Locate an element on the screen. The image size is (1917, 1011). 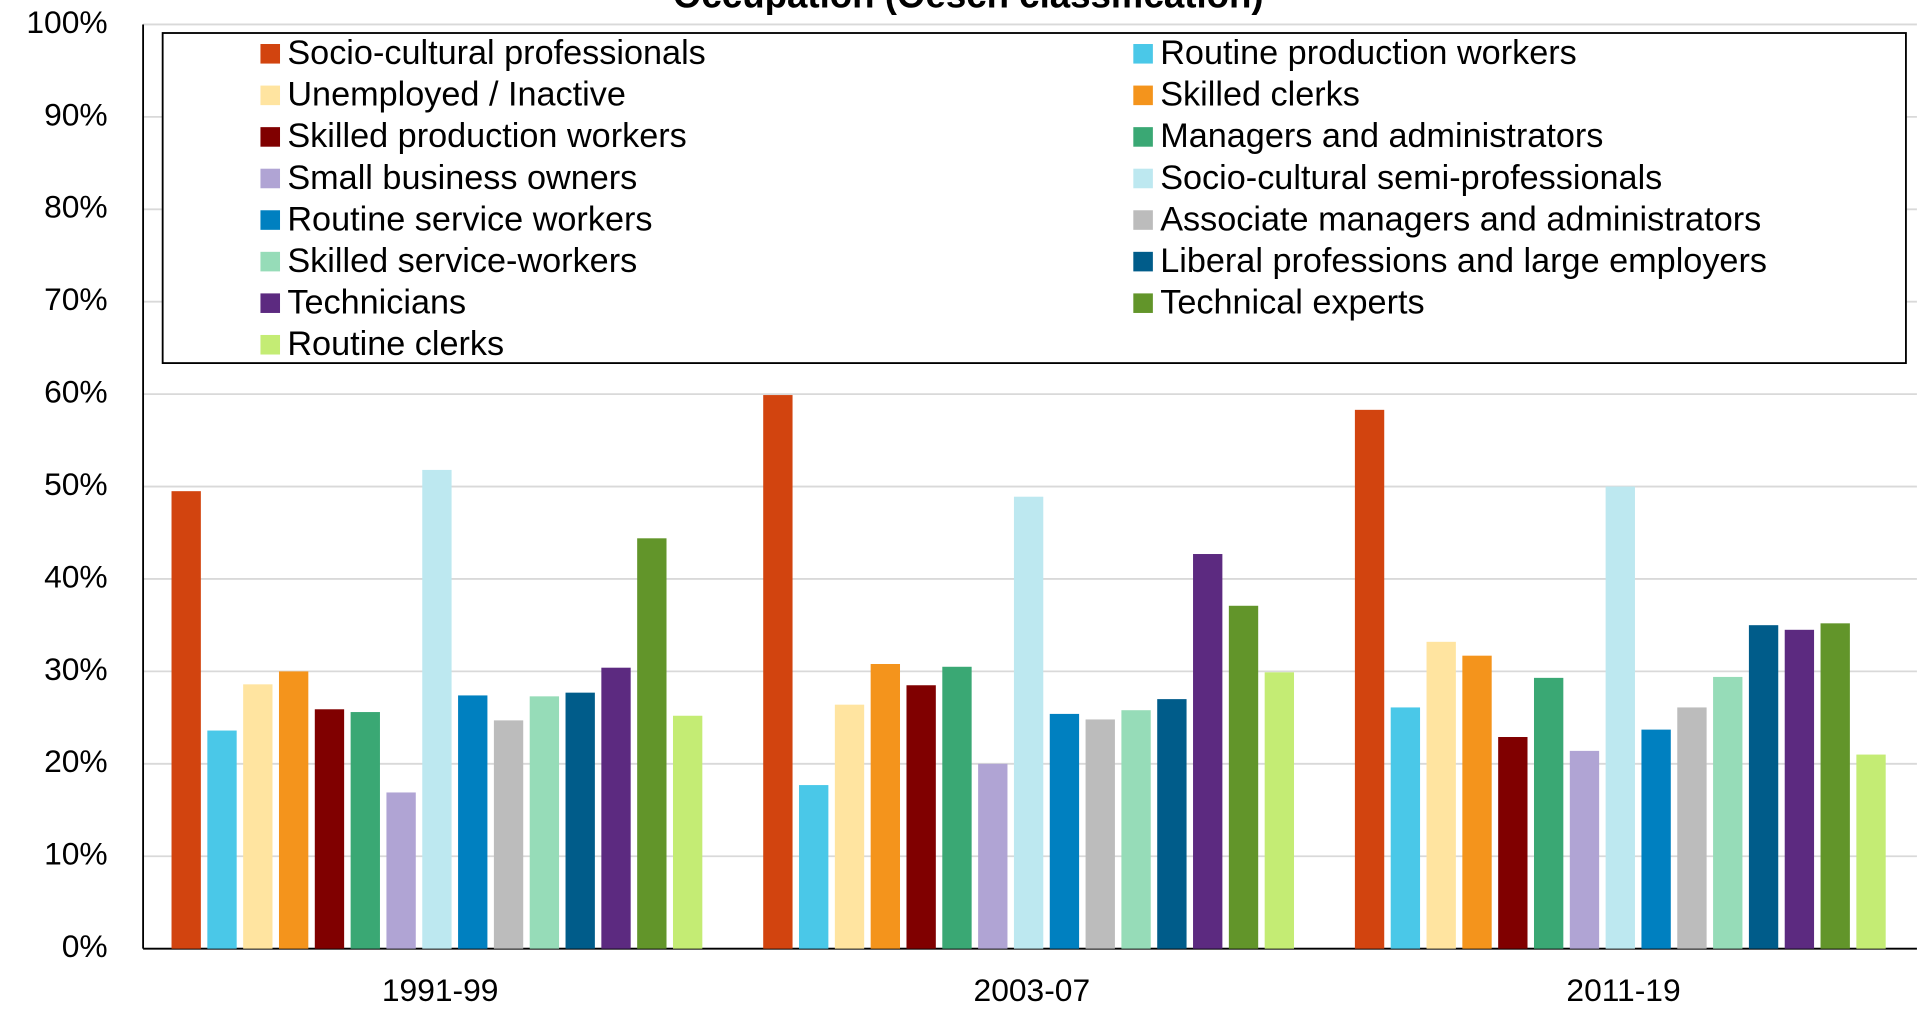
legend-label: Associate managers and administrators is located at coordinates (1460, 219).